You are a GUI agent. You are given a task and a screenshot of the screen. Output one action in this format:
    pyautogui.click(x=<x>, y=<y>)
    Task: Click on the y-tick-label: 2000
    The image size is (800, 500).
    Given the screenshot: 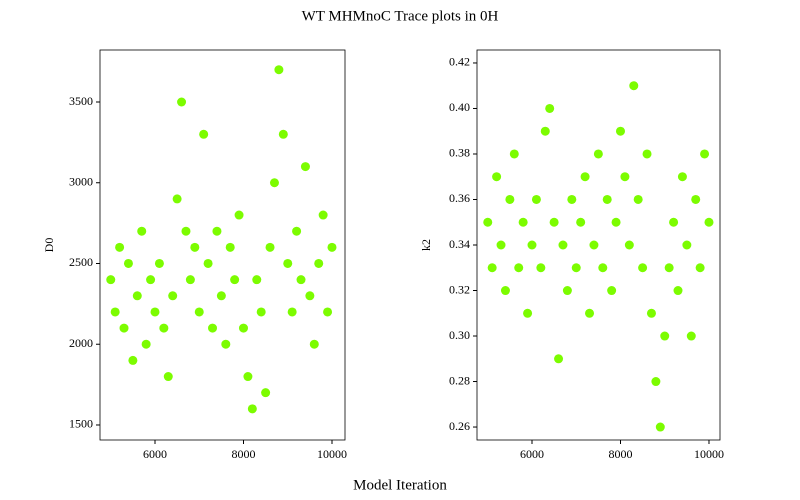 What is the action you would take?
    pyautogui.click(x=81, y=343)
    